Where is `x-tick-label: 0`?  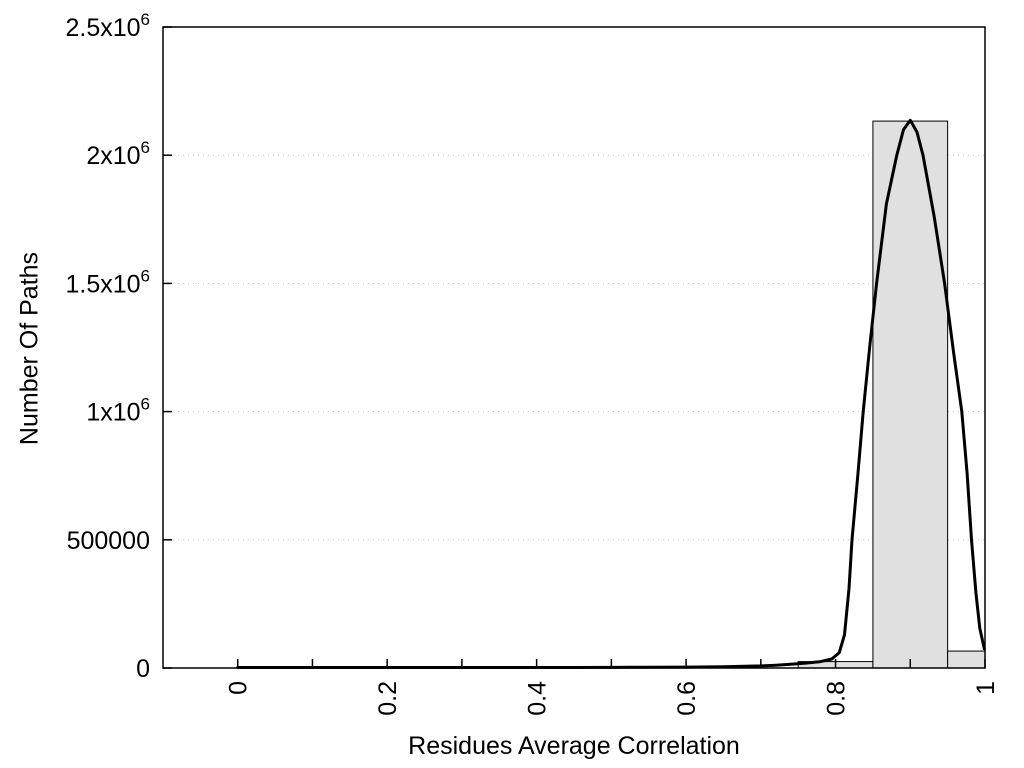 x-tick-label: 0 is located at coordinates (239, 688).